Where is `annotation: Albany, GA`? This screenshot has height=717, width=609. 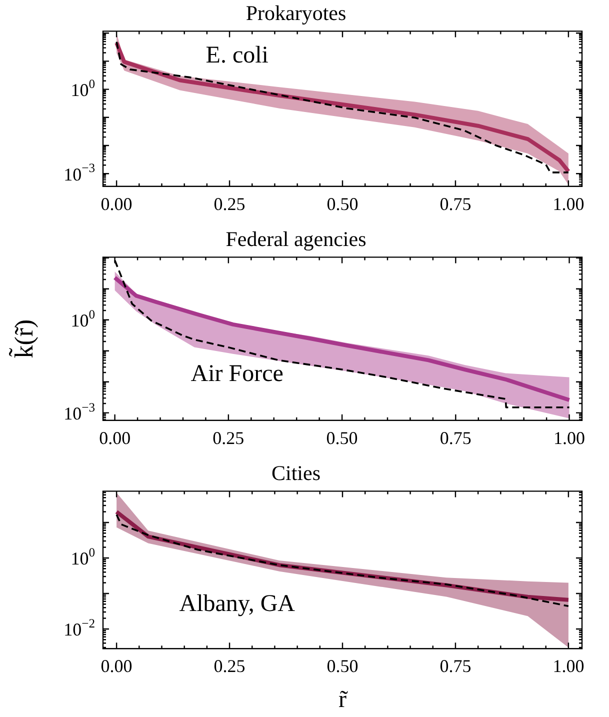
annotation: Albany, GA is located at coordinates (237, 603).